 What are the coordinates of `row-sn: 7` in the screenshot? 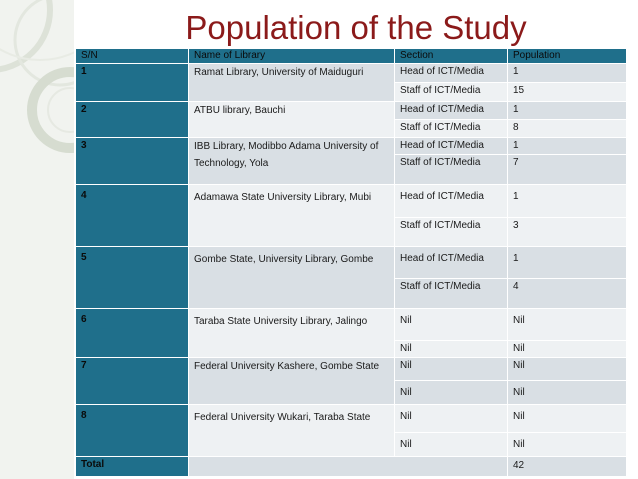 It's located at (132, 381).